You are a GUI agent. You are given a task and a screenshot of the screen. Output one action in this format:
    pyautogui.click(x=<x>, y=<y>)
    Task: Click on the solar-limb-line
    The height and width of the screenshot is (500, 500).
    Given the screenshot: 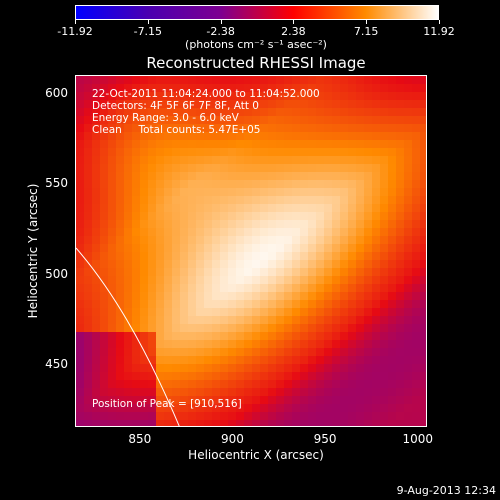 What is the action you would take?
    pyautogui.click(x=128, y=336)
    